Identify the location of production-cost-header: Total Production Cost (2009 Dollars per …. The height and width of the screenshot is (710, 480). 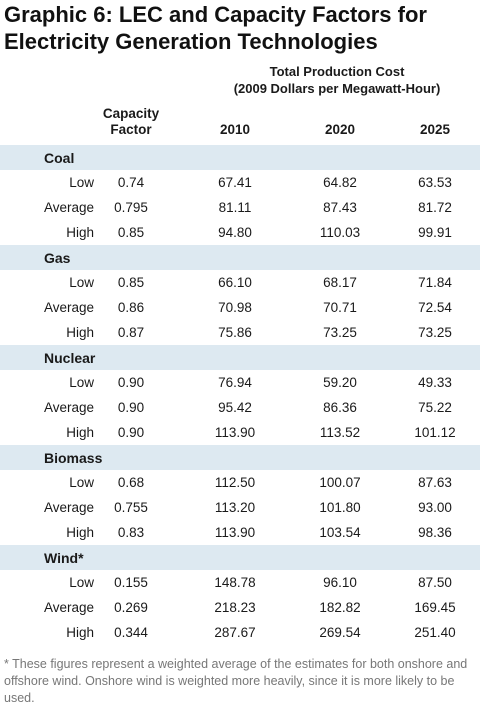
(337, 80).